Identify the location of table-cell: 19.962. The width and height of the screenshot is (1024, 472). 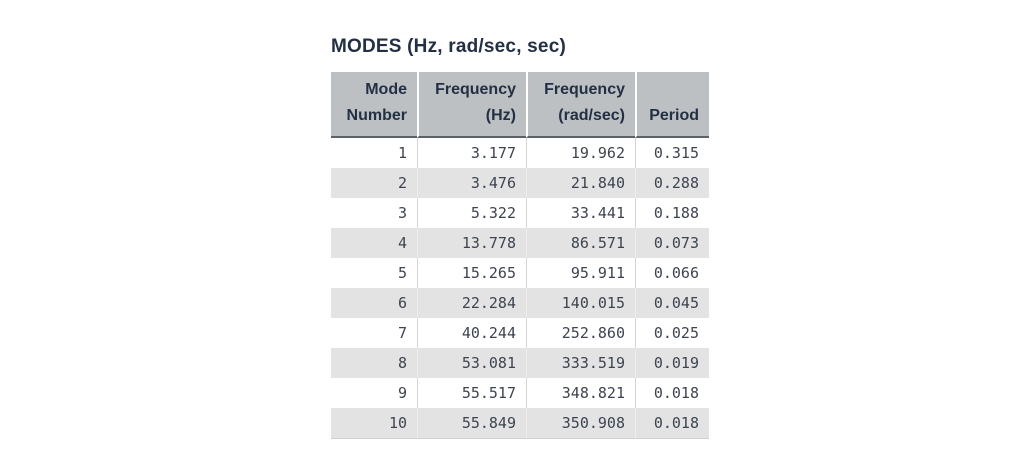
(580, 153).